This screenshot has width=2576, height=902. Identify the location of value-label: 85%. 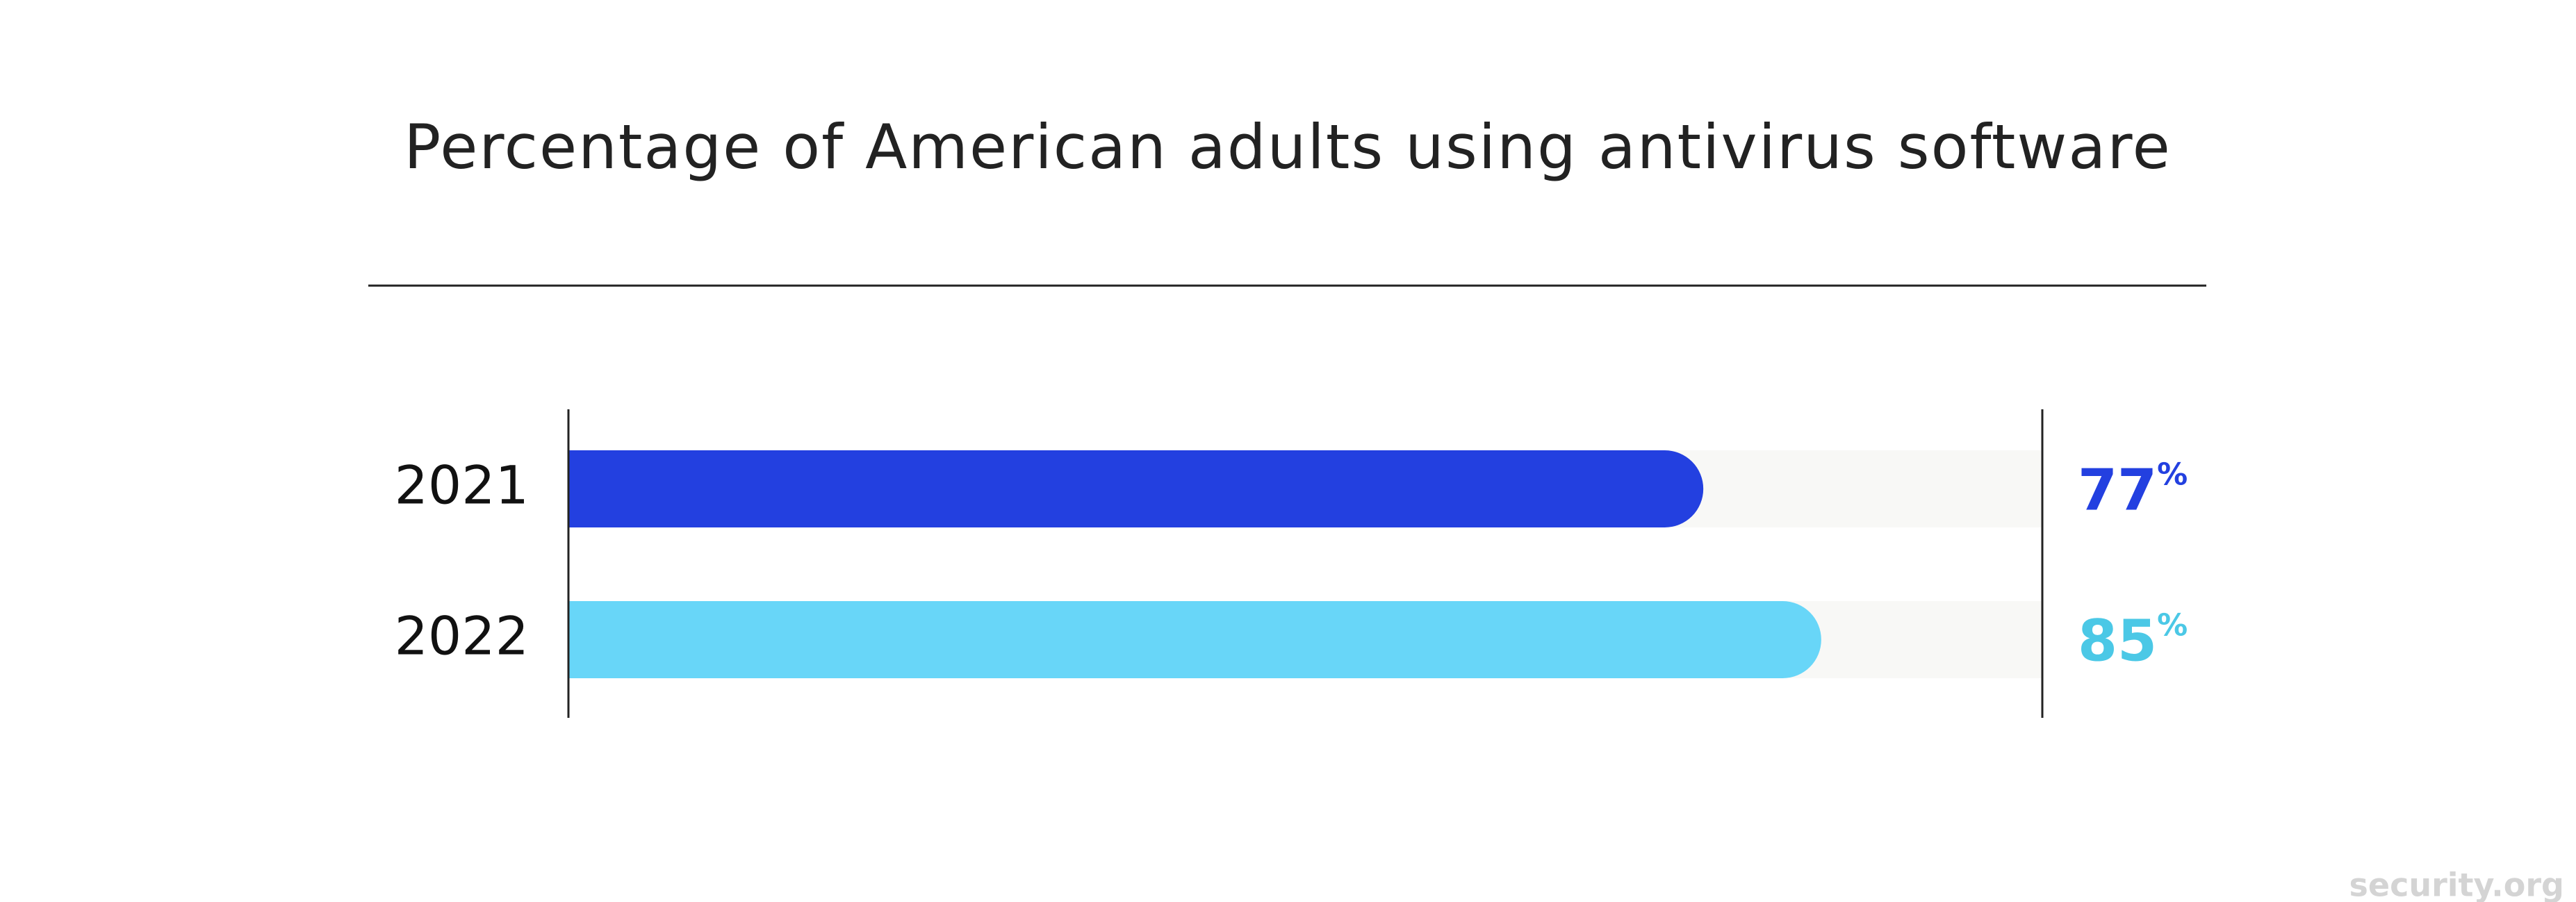
(2133, 641).